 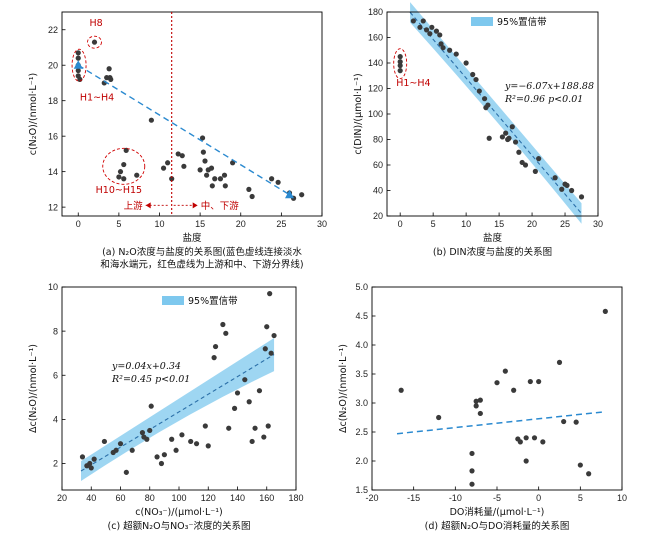 I want to click on x-tick-label: 100, so click(x=178, y=498).